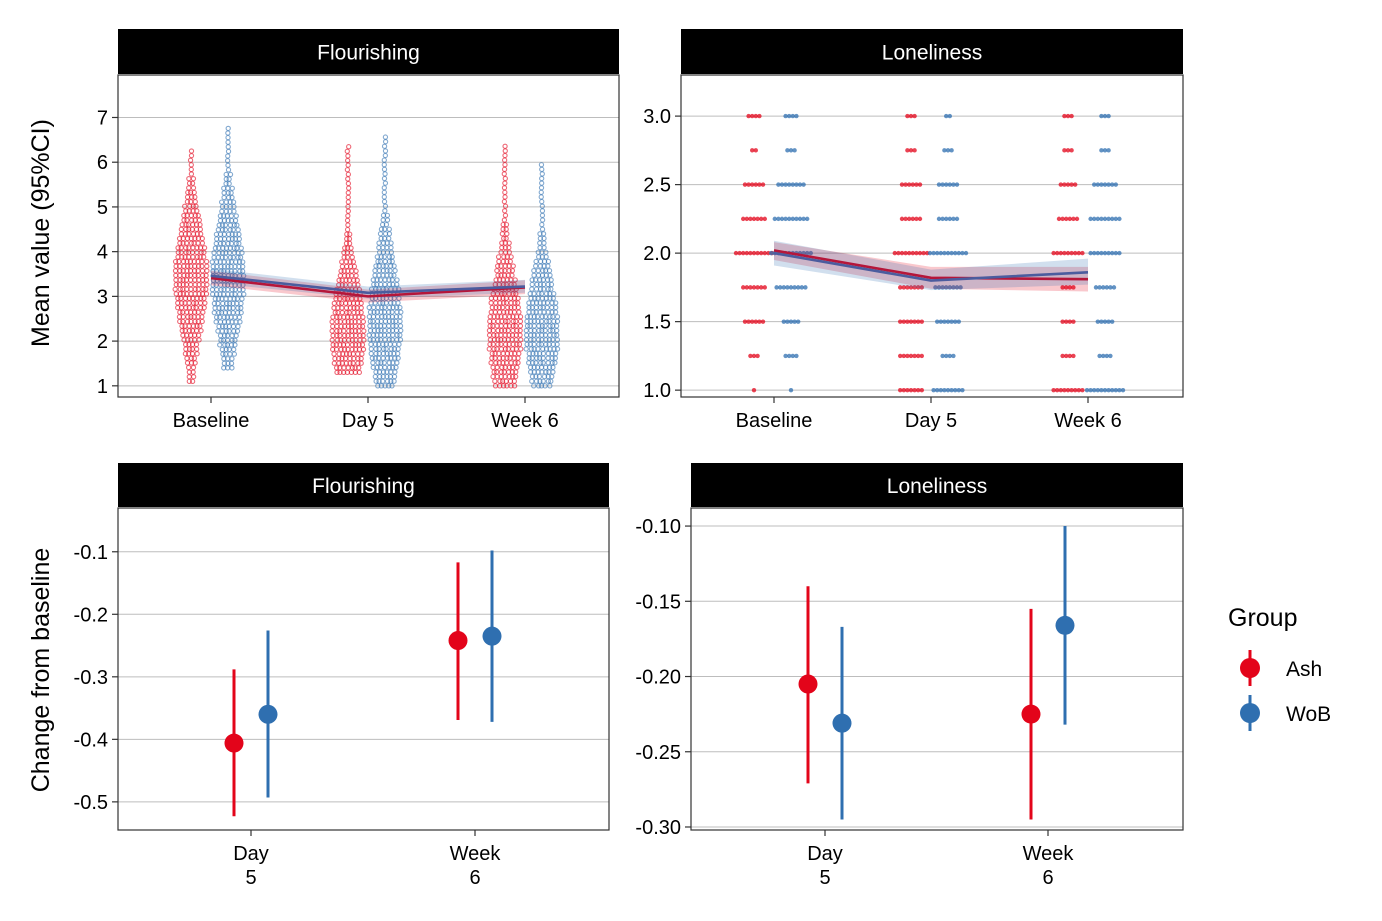 The width and height of the screenshot is (1382, 921). What do you see at coordinates (102, 163) in the screenshot?
I see `y-tick-label: 6` at bounding box center [102, 163].